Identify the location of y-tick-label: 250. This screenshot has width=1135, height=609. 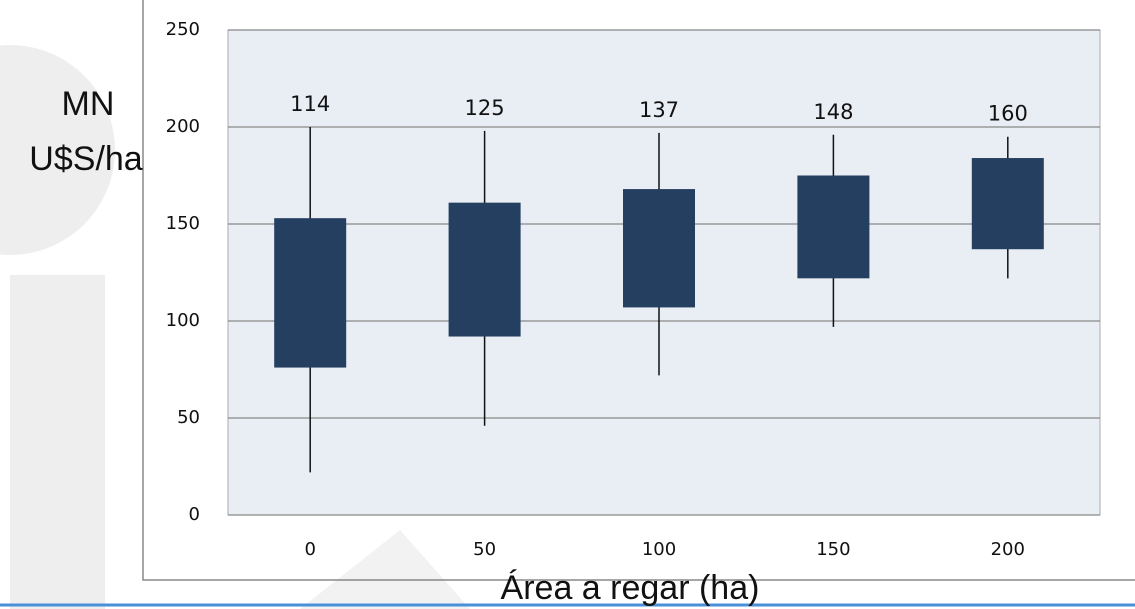
(183, 29).